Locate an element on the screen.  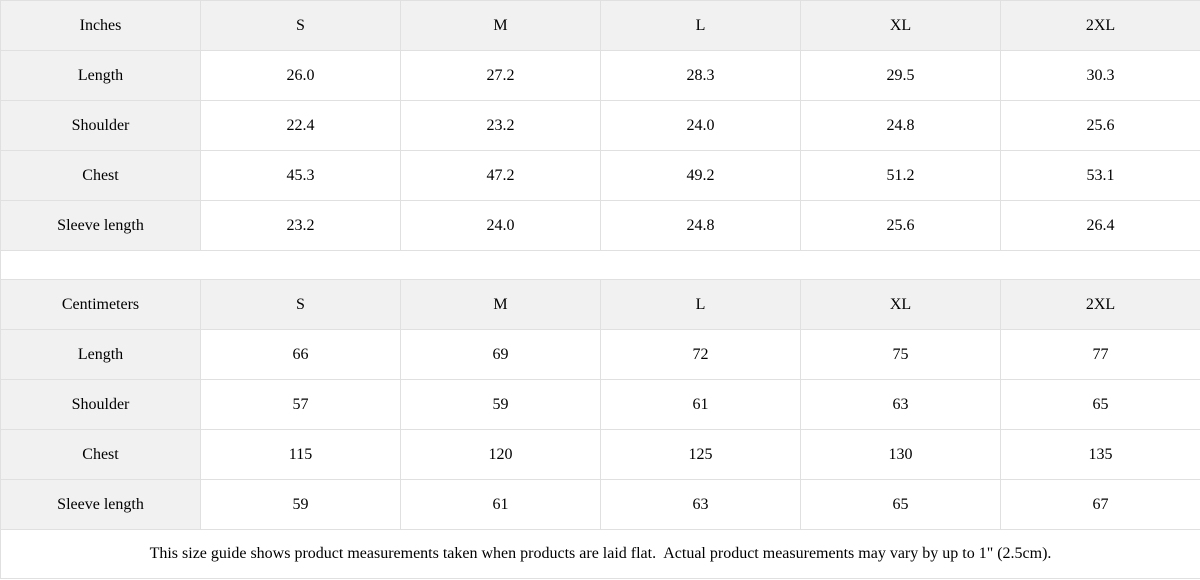
table-row: Shoulder 57 59 61 63 65 is located at coordinates (600, 404).